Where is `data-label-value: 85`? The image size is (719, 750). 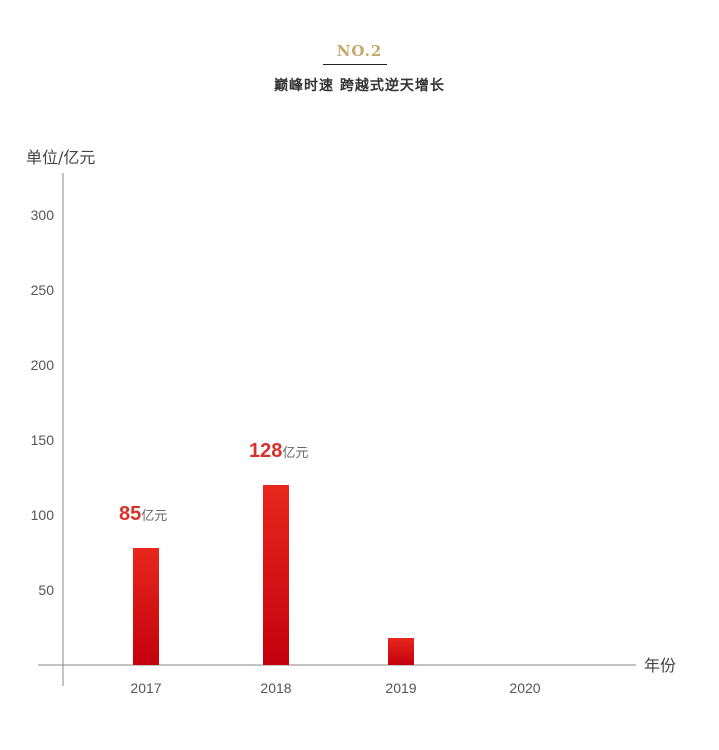 data-label-value: 85 is located at coordinates (130, 514).